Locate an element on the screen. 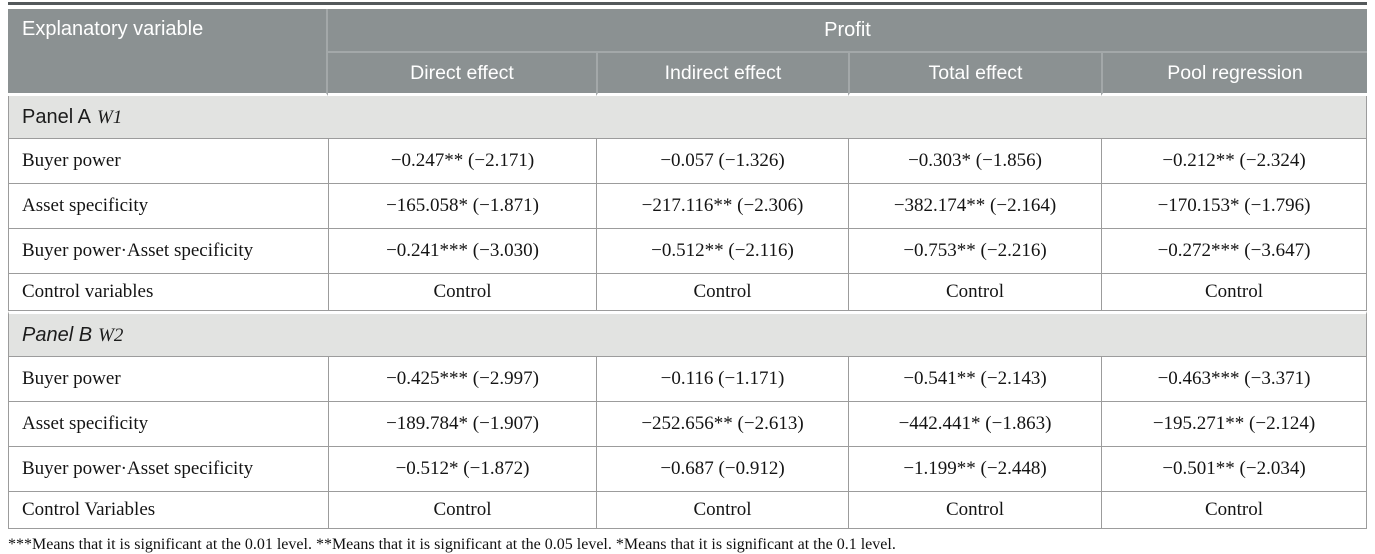  cell-value: −165.058* (−1.871) is located at coordinates (462, 206).